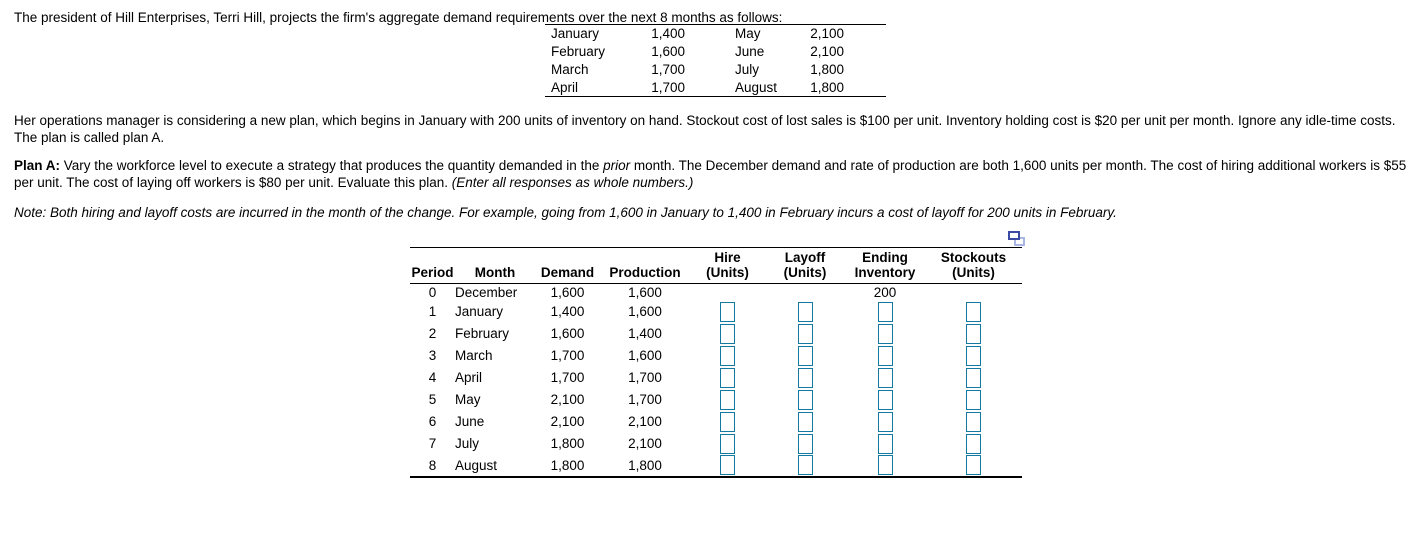  Describe the element at coordinates (805, 265) in the screenshot. I see `col-header-layoff-units: Layoff (Units)` at that location.